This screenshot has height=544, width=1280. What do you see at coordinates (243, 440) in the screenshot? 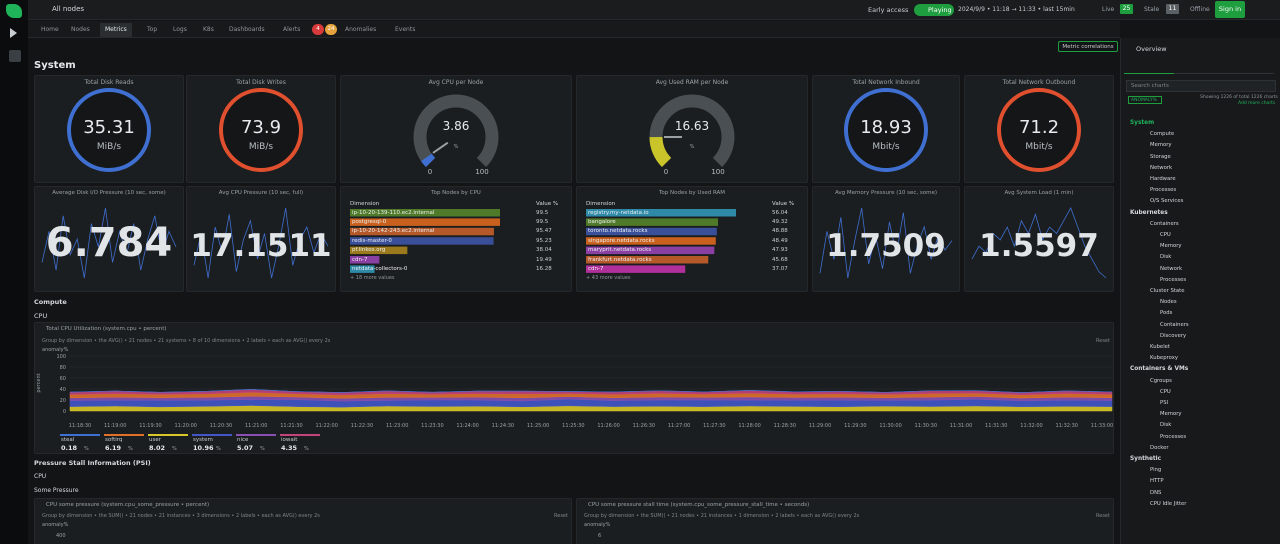
I see `legend-name: nice` at bounding box center [243, 440].